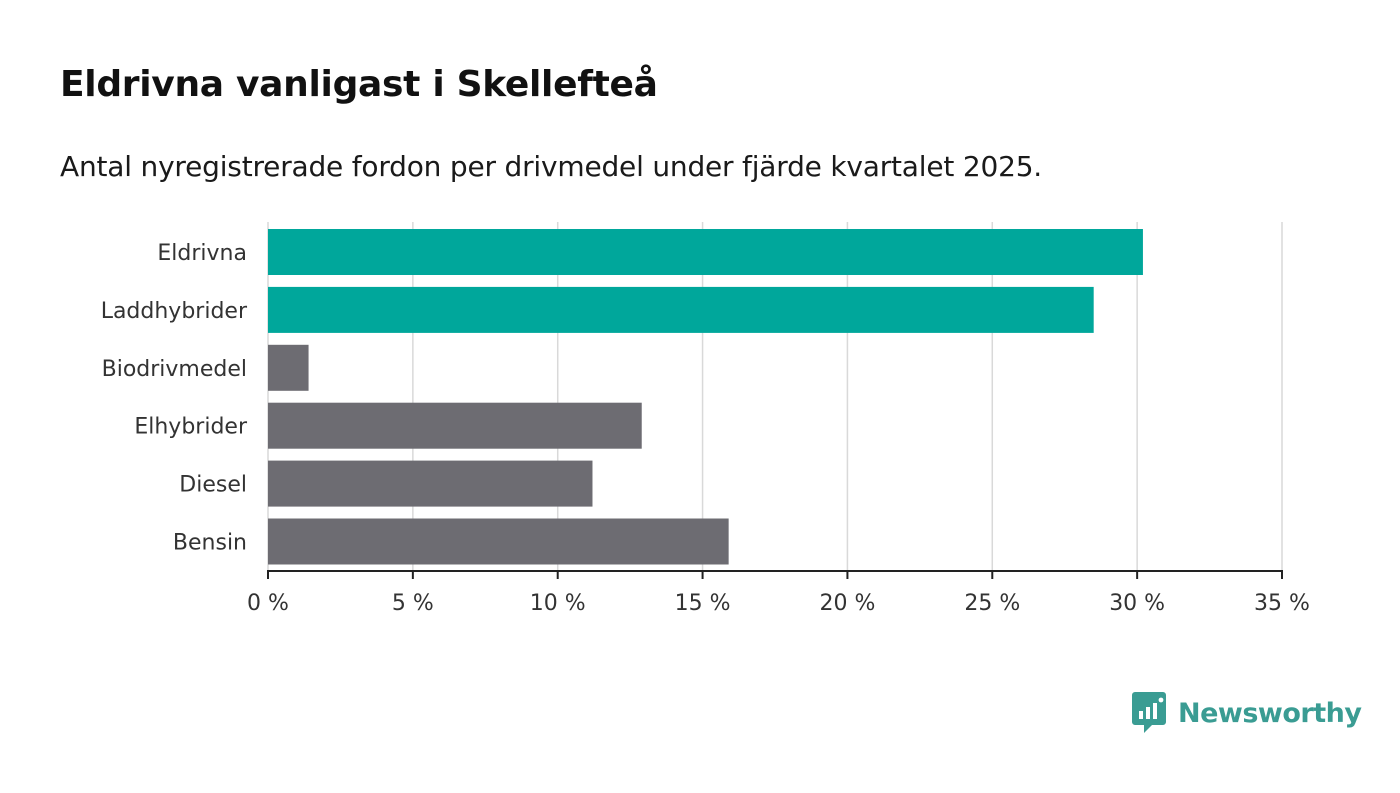 The width and height of the screenshot is (1400, 793). Describe the element at coordinates (359, 84) in the screenshot. I see `chart-title: Eldrivna vanligast i Skellefteå` at that location.